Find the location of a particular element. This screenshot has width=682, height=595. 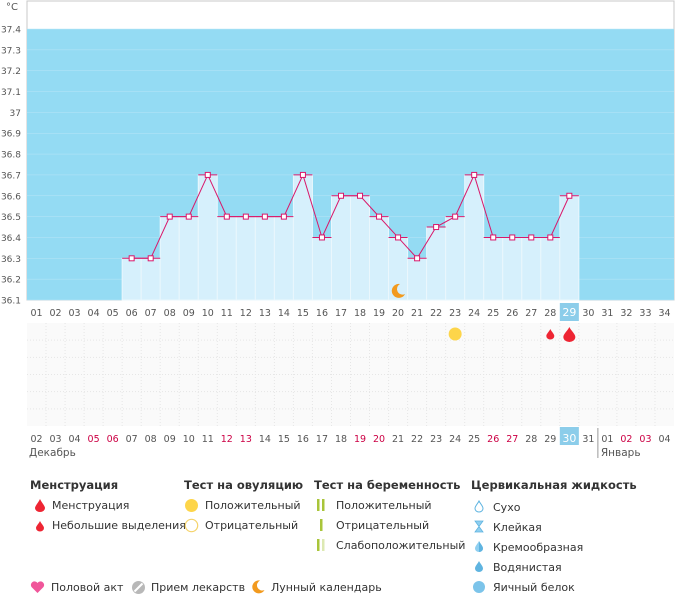

y-tick-label: 37.4 is located at coordinates (11, 31).